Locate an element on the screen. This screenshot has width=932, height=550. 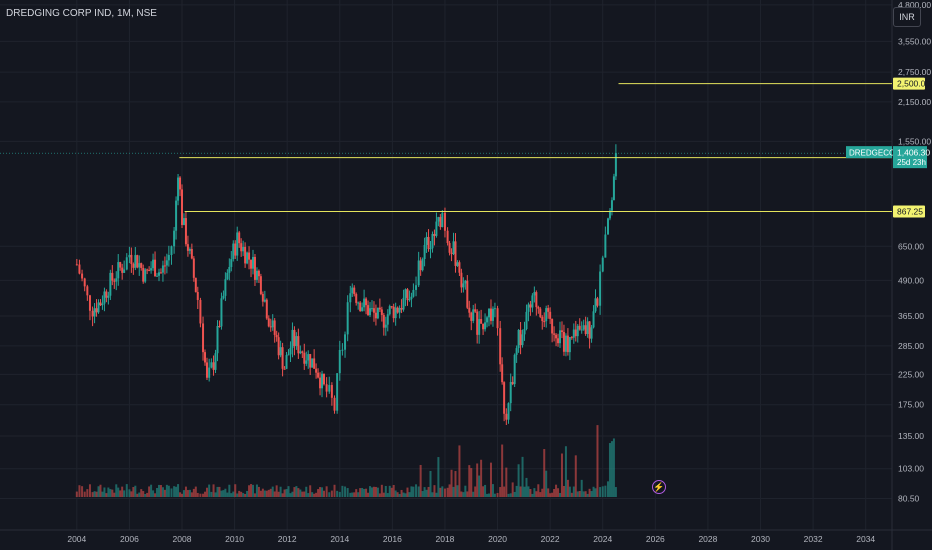
price-tag-label: 1,406.30 is located at coordinates (913, 153).